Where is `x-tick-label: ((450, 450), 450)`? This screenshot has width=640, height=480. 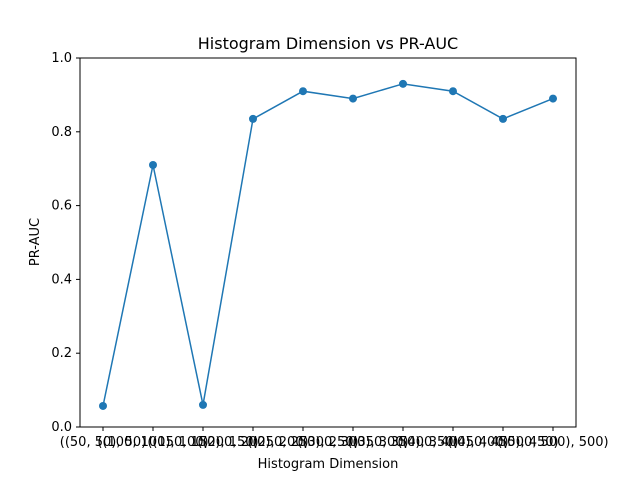
x-tick-label: ((450, 450), 450) is located at coordinates (502, 442).